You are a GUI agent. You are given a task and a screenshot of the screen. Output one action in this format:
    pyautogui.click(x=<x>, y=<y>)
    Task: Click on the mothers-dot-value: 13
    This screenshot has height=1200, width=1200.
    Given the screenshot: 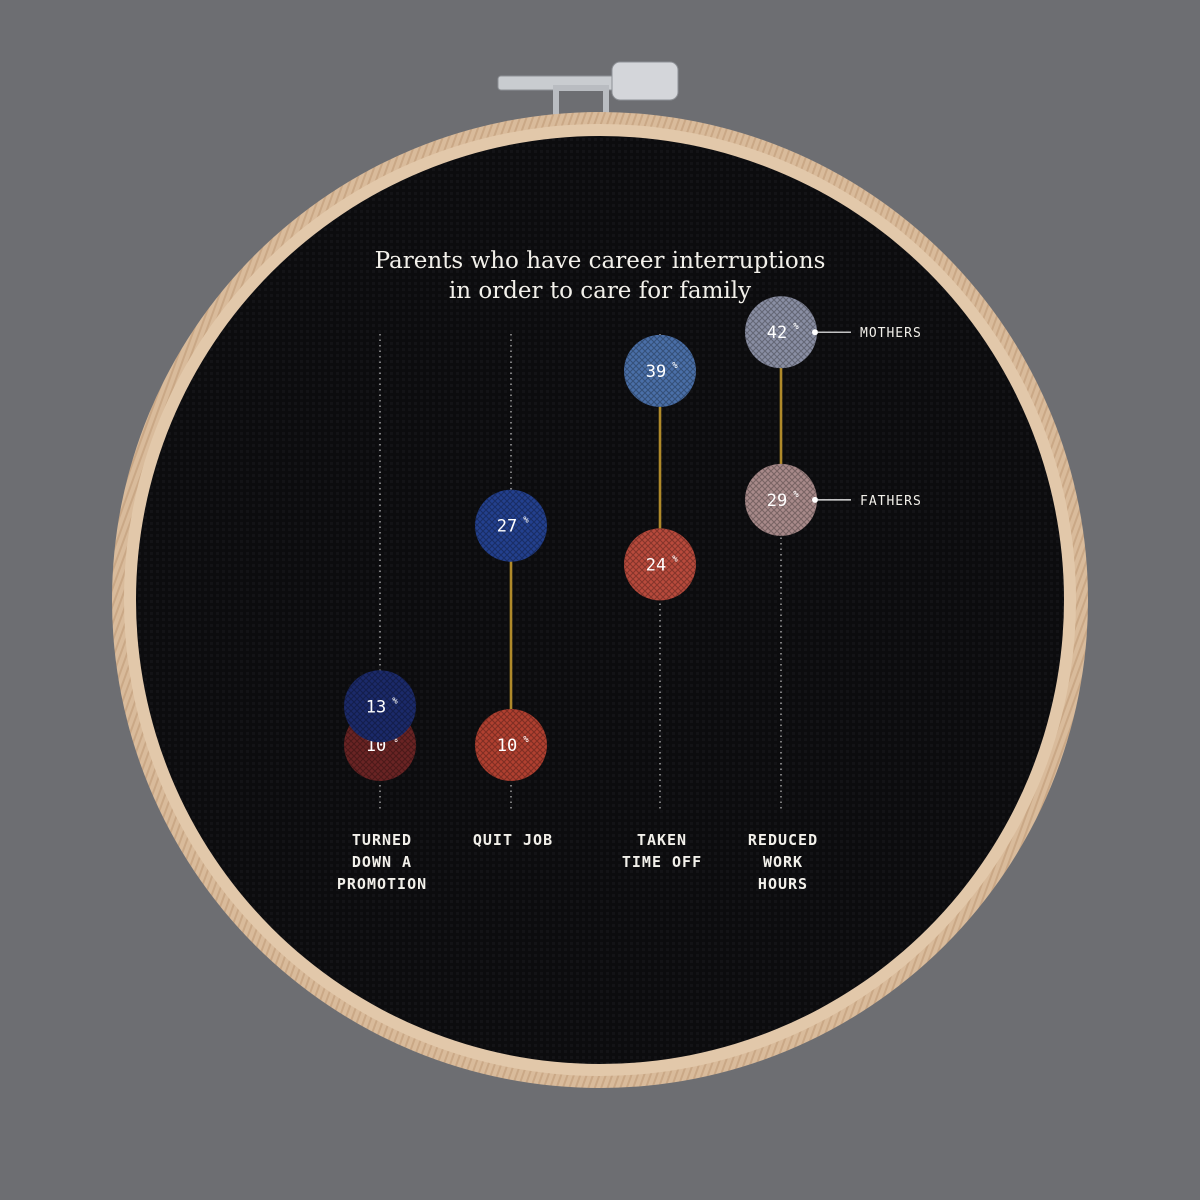 What is the action you would take?
    pyautogui.click(x=376, y=707)
    